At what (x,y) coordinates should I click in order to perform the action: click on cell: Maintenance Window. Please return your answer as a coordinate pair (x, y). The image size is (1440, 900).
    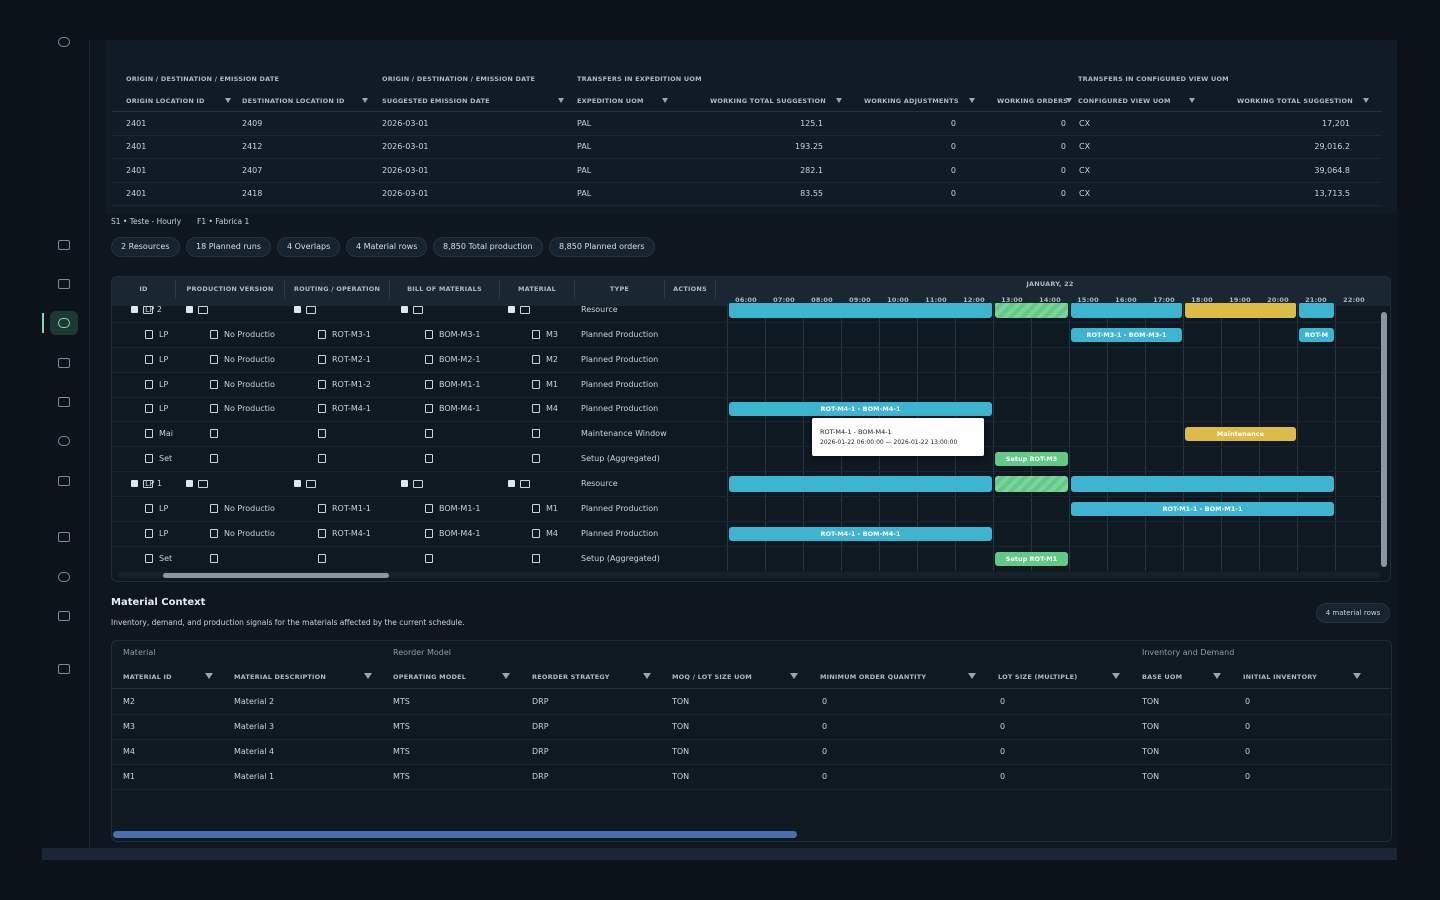
    Looking at the image, I should click on (624, 434).